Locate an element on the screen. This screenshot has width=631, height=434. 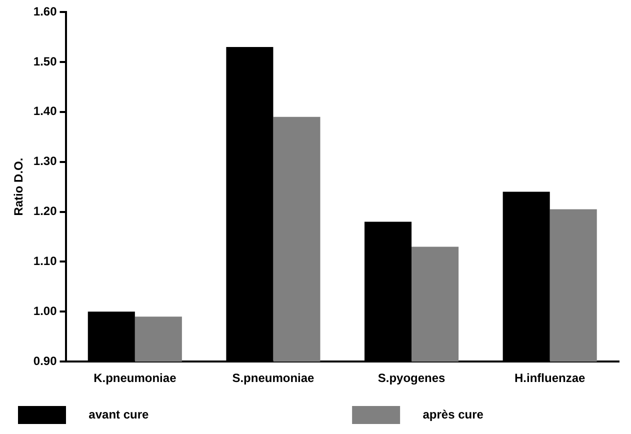
x-tick-label: K.pneumoniae is located at coordinates (135, 378).